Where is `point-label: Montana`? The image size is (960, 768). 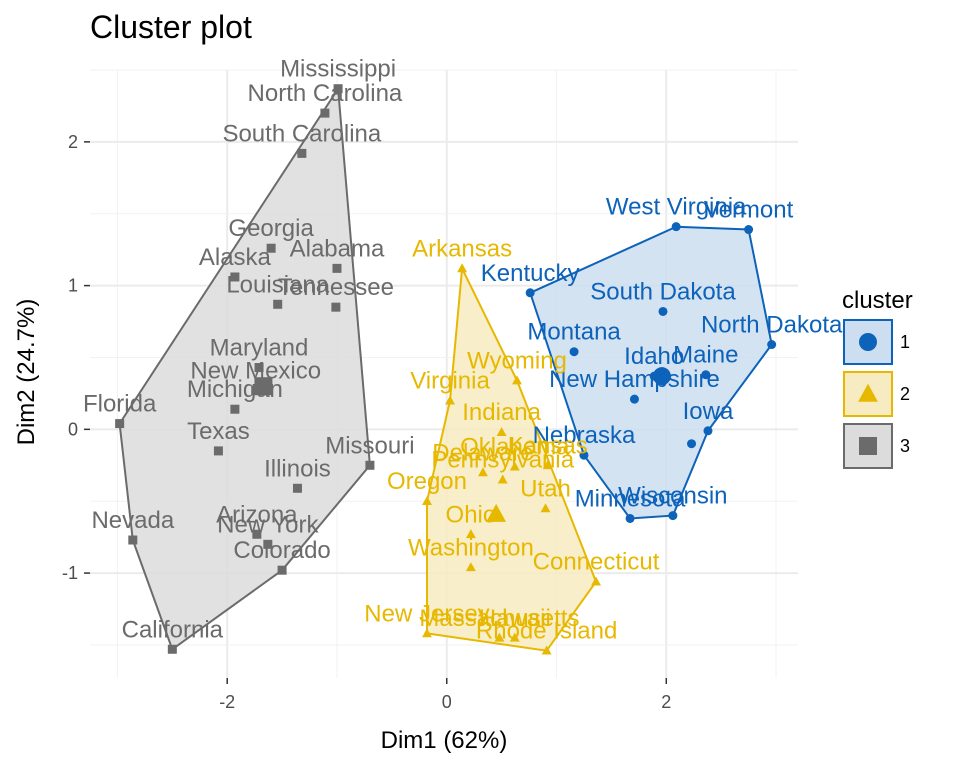
point-label: Montana is located at coordinates (574, 332).